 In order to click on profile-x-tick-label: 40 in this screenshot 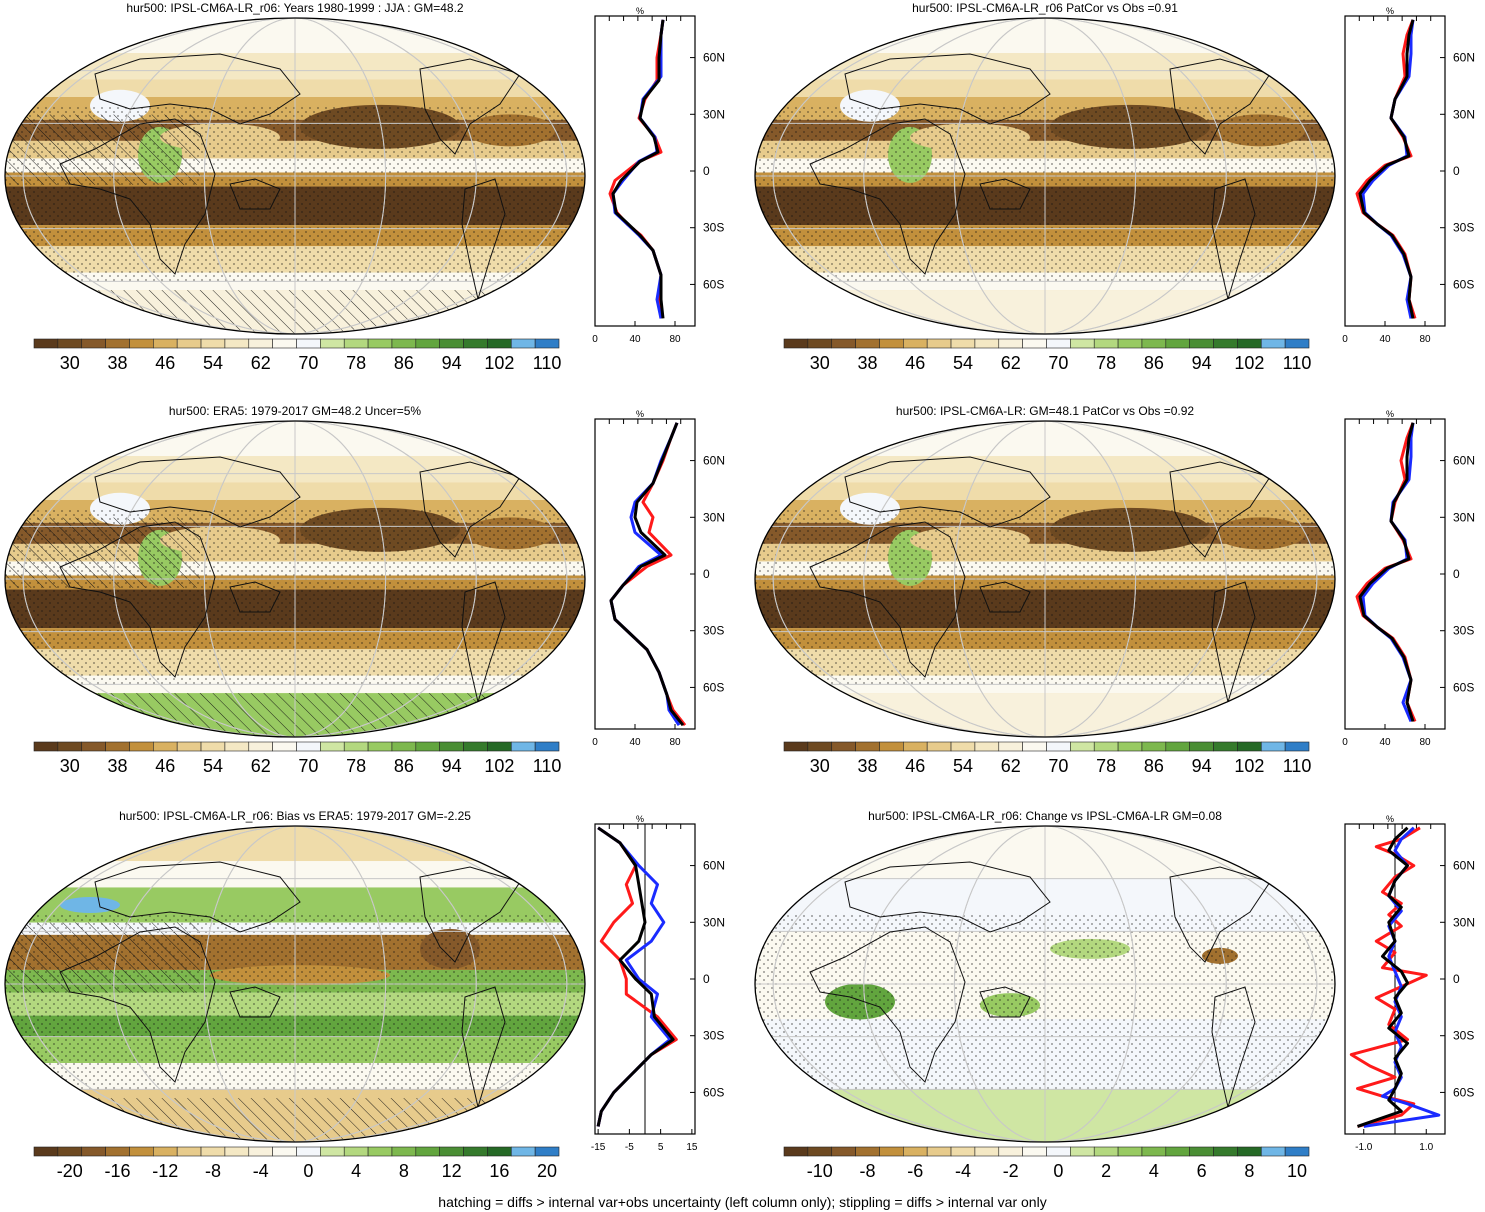, I will do `click(635, 742)`.